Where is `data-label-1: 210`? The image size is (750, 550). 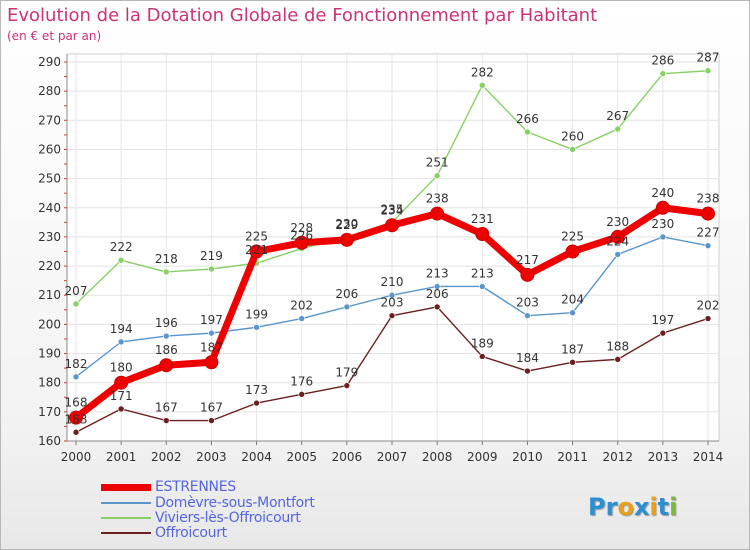 data-label-1: 210 is located at coordinates (392, 282).